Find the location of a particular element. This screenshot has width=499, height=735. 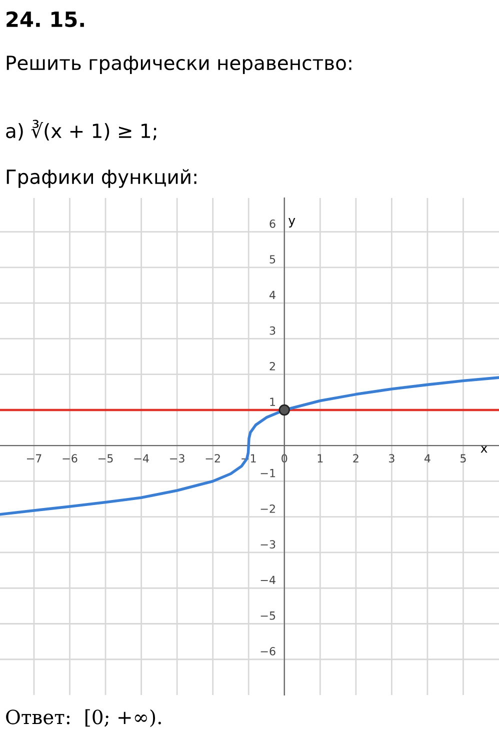

x-tick-label: 3 is located at coordinates (391, 458).